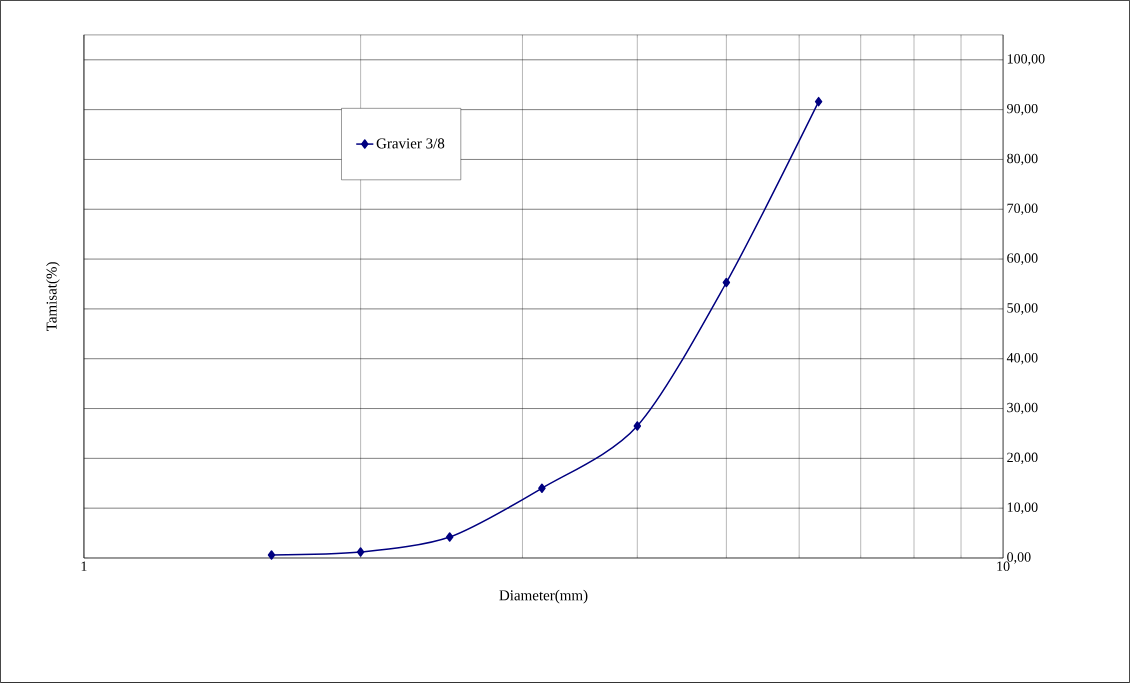  I want to click on y-tick-label: 10,00, so click(1022, 508).